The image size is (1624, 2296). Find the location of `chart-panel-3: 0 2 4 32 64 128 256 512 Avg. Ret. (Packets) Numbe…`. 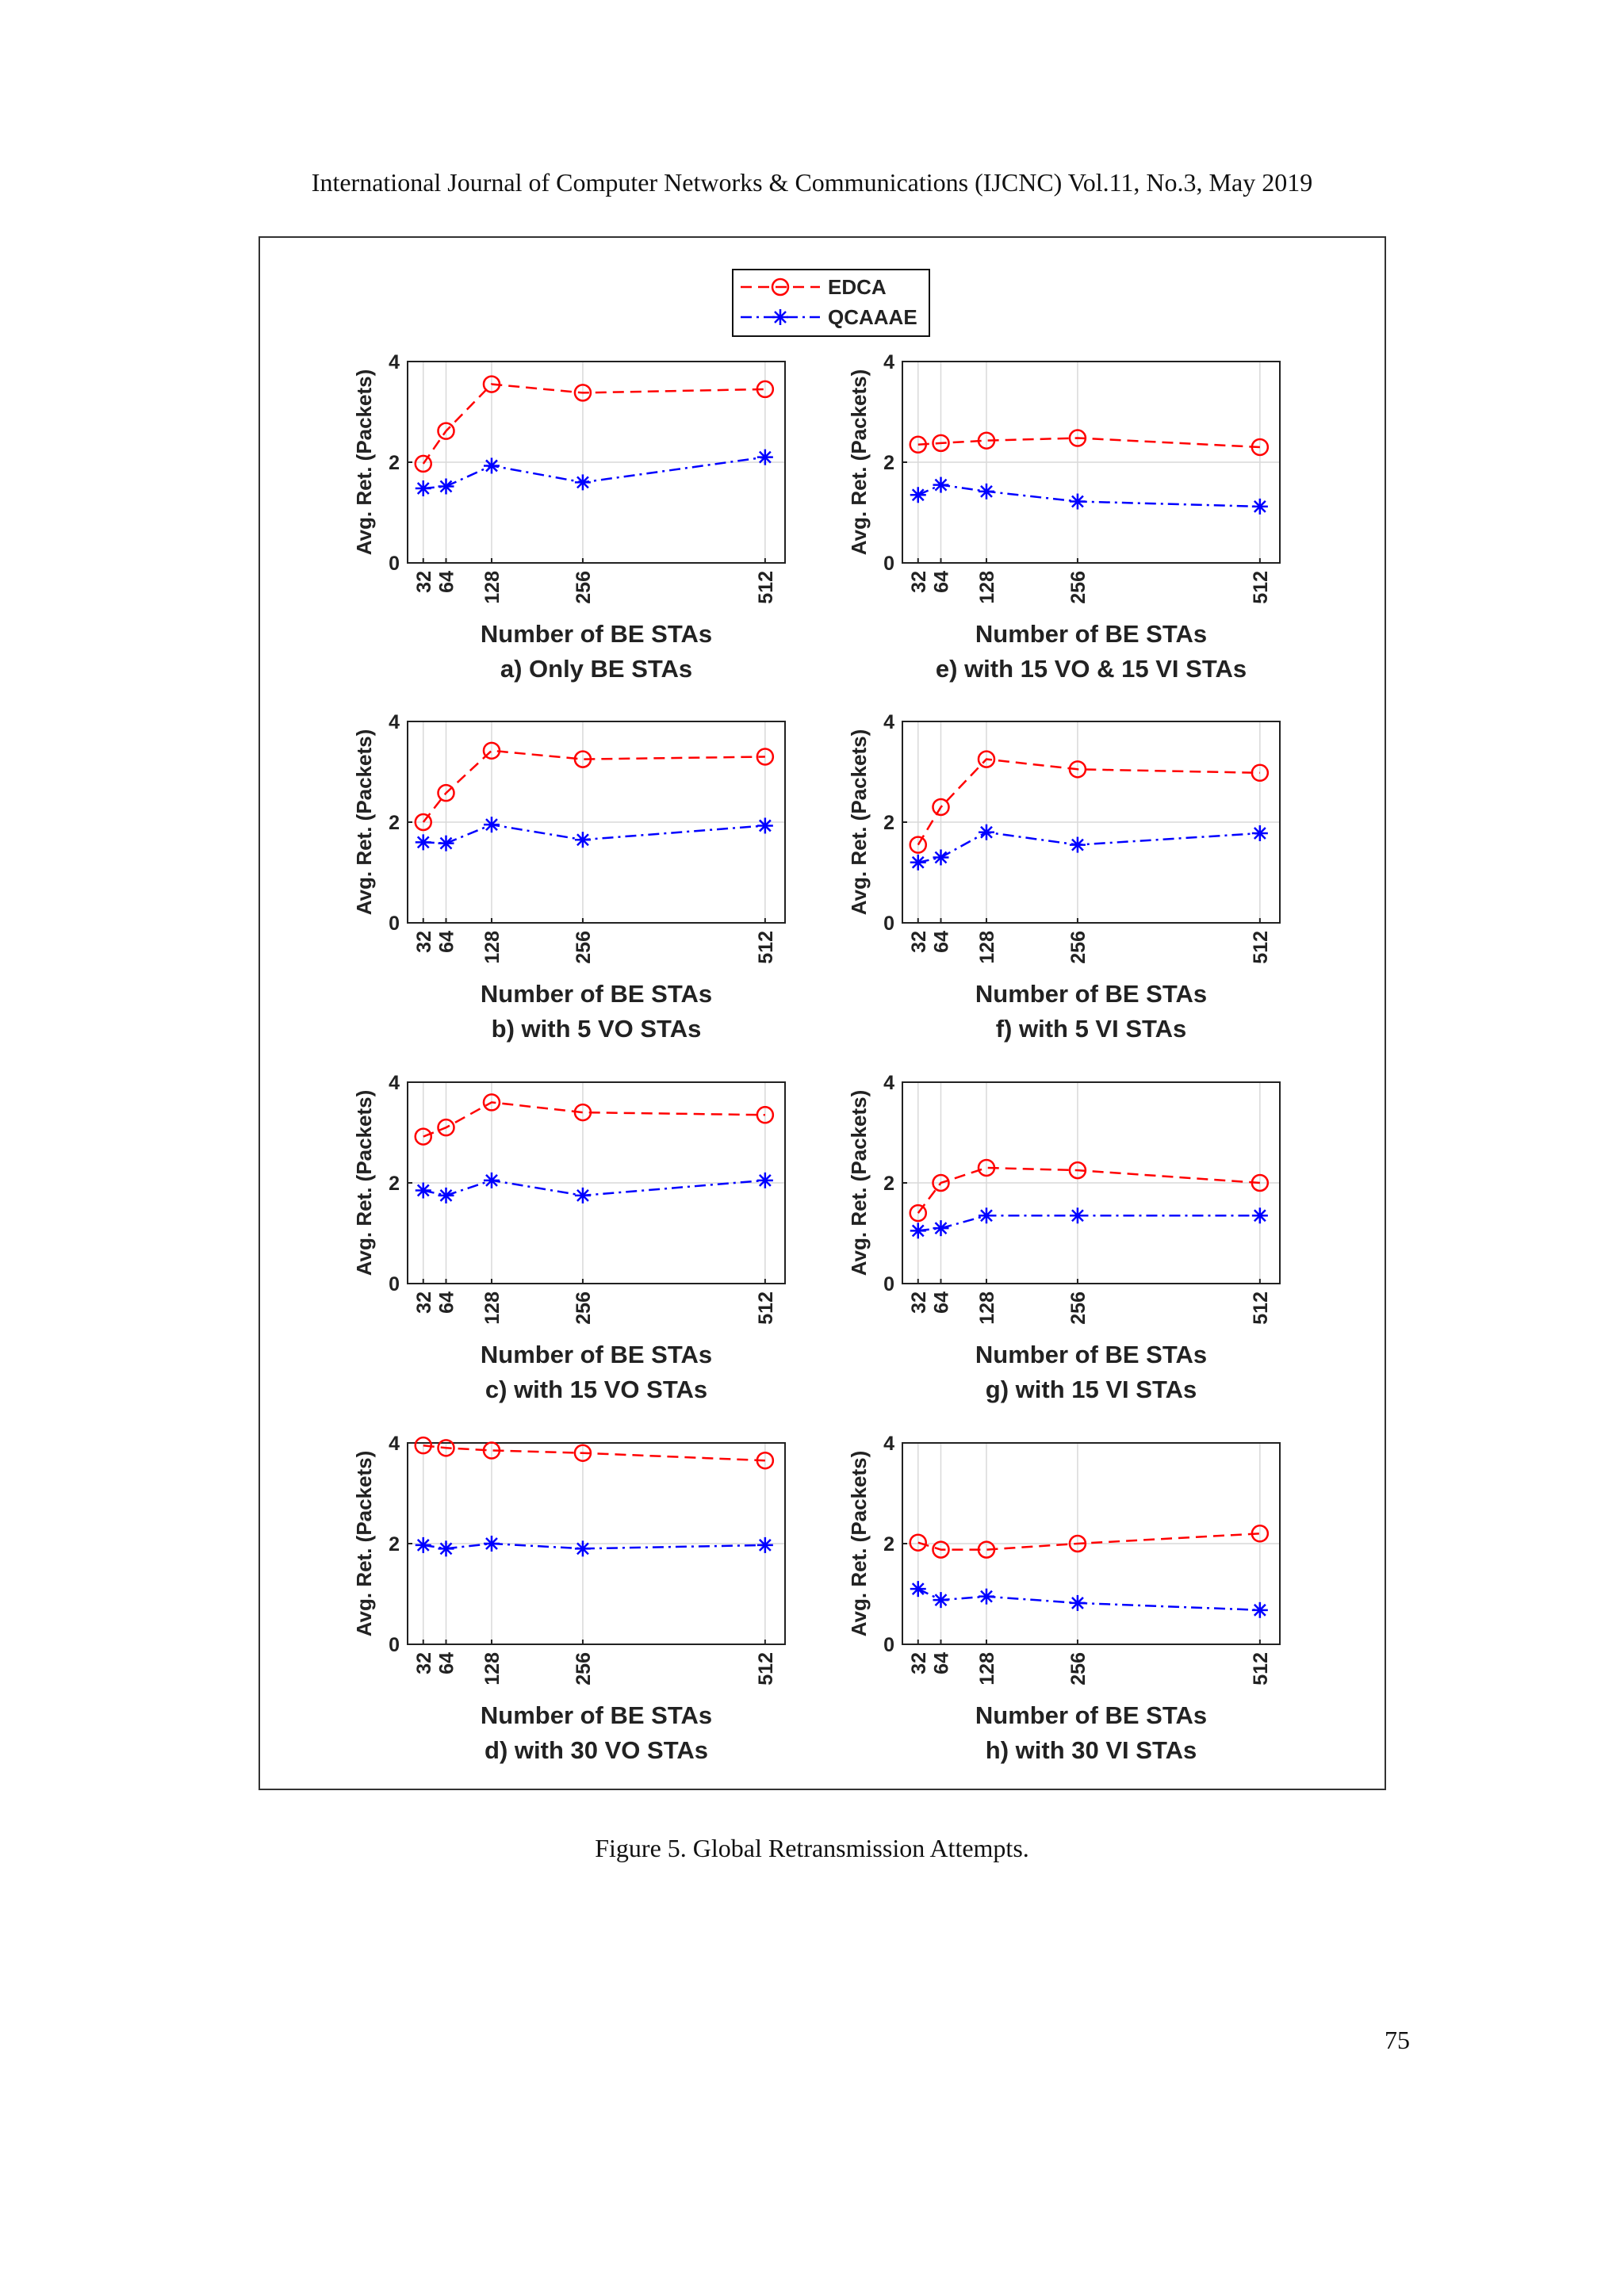

chart-panel-3: 0 2 4 32 64 128 256 512 Avg. Ret. (Packets) Numbe… is located at coordinates (569, 1237).